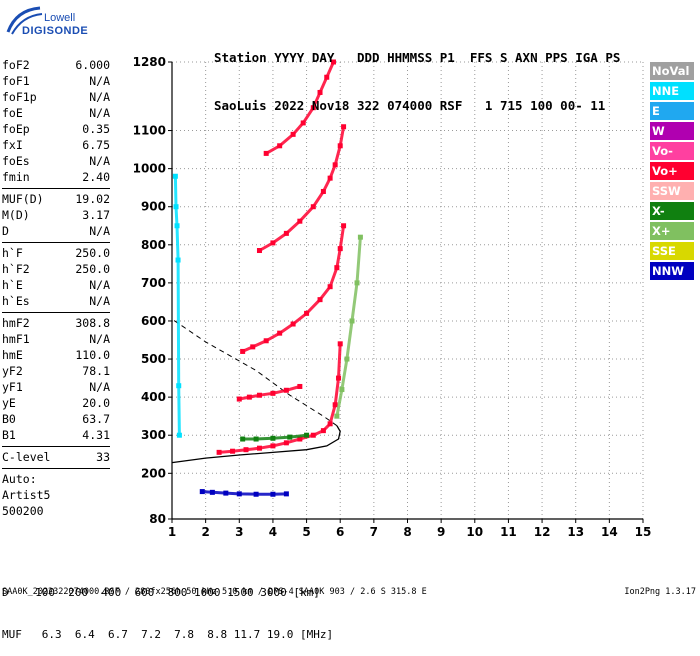 The height and width of the screenshot is (656, 700). What do you see at coordinates (56, 323) in the screenshot?
I see `param-row: hmF2 308.8` at bounding box center [56, 323].